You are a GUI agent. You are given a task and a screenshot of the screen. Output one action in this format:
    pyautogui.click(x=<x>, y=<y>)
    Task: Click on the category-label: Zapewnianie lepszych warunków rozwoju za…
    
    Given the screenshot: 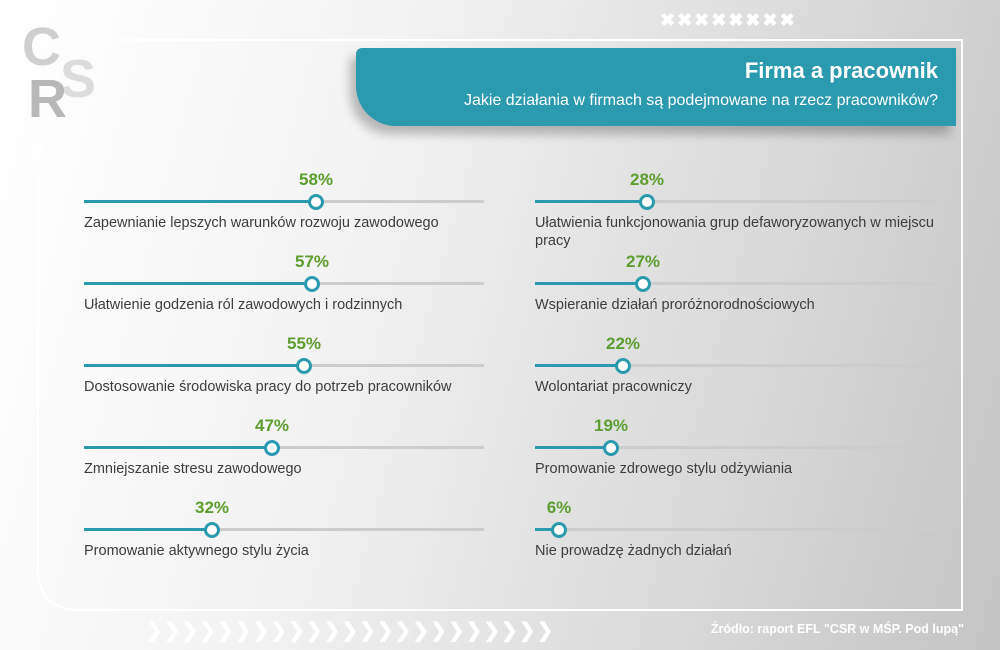 What is the action you would take?
    pyautogui.click(x=261, y=223)
    